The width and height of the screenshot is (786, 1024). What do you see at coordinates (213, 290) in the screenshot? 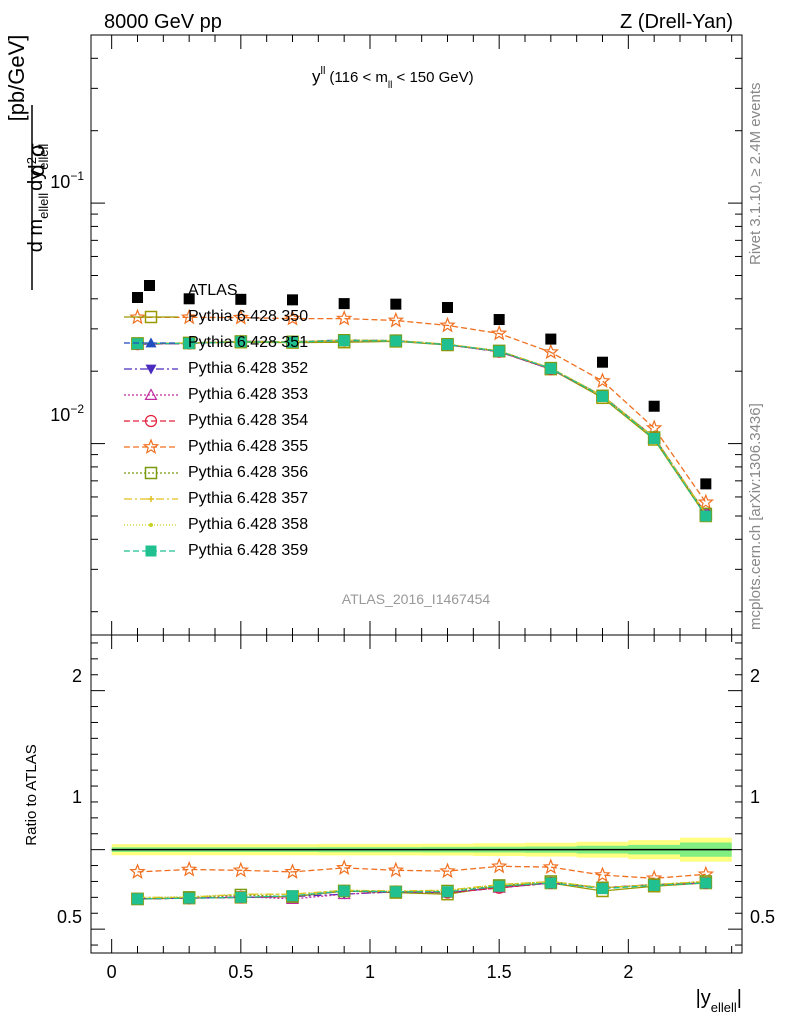
I see `legend-label-atlas: ATLAS` at bounding box center [213, 290].